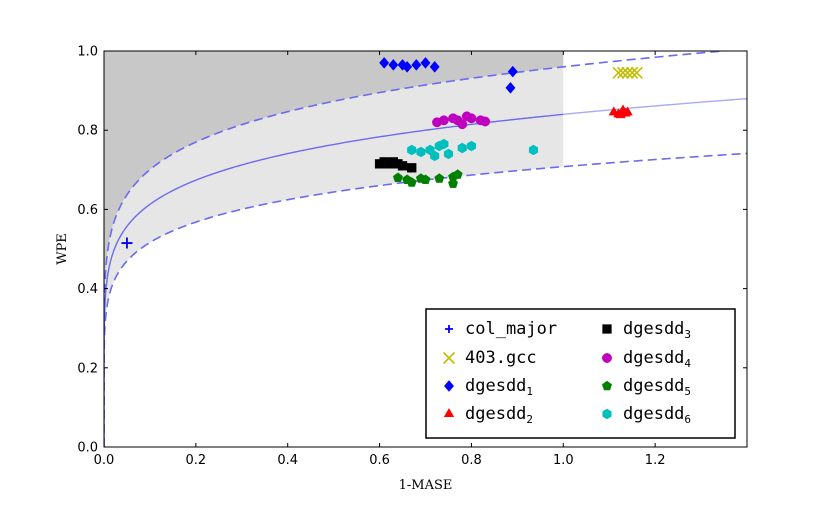 The width and height of the screenshot is (830, 511). Describe the element at coordinates (501, 358) in the screenshot. I see `legend-label-gcc: 403.gcc` at that location.